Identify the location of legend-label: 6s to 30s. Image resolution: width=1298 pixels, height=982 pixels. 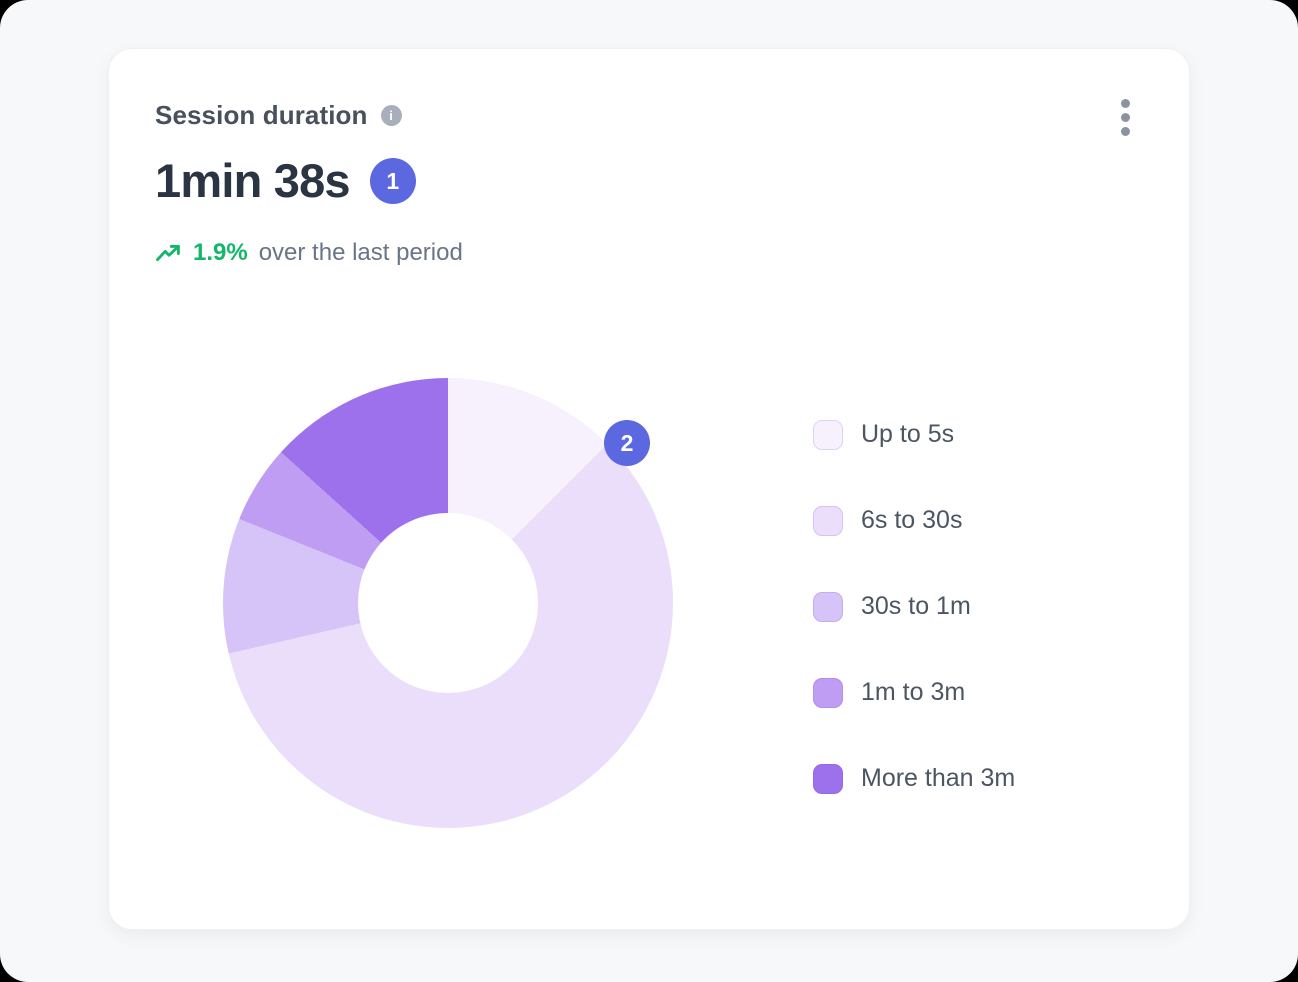
(912, 520).